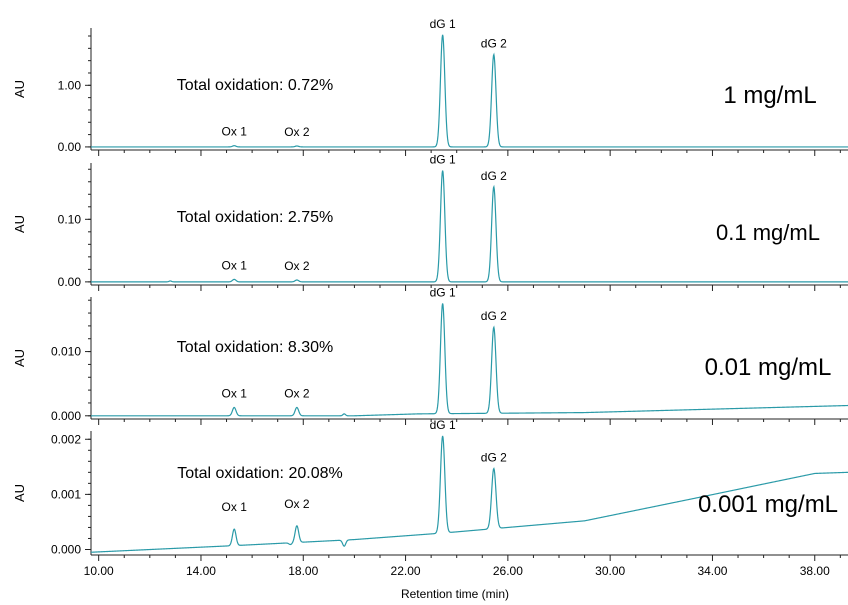 This screenshot has width=848, height=605. Describe the element at coordinates (768, 367) in the screenshot. I see `concentration-label: 0.01 mg/mL` at that location.